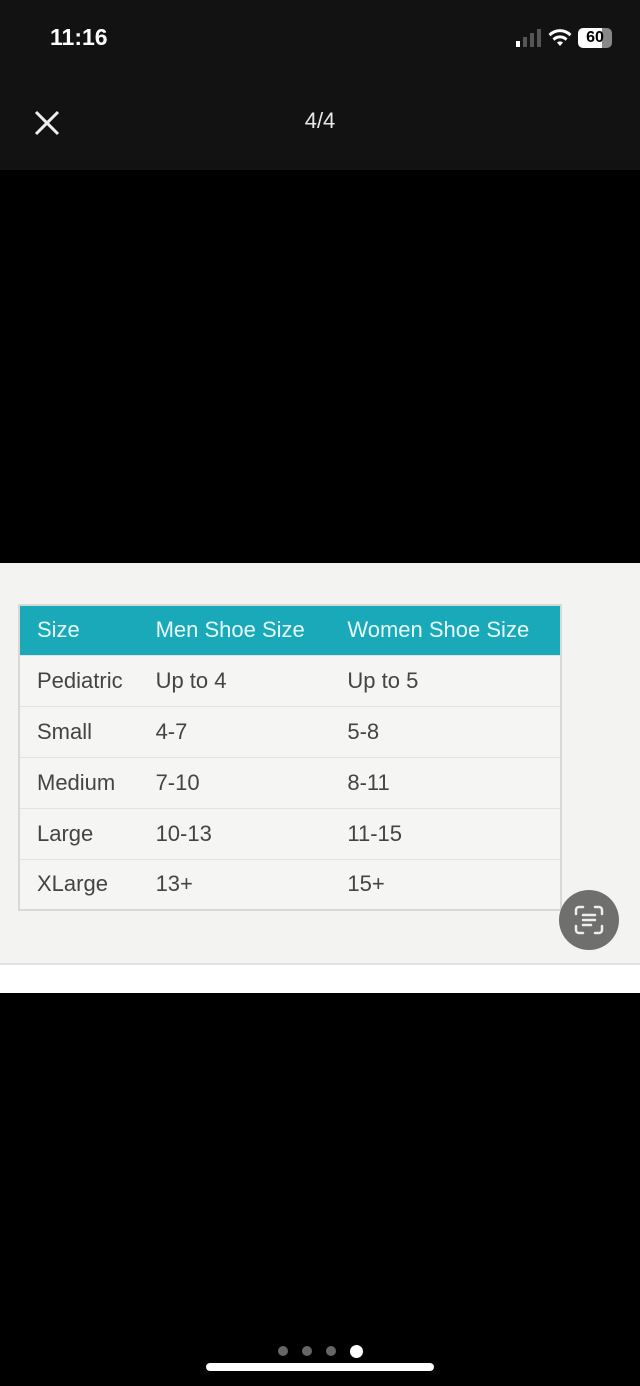 The image size is (640, 1386). I want to click on wifi-icon, so click(560, 37).